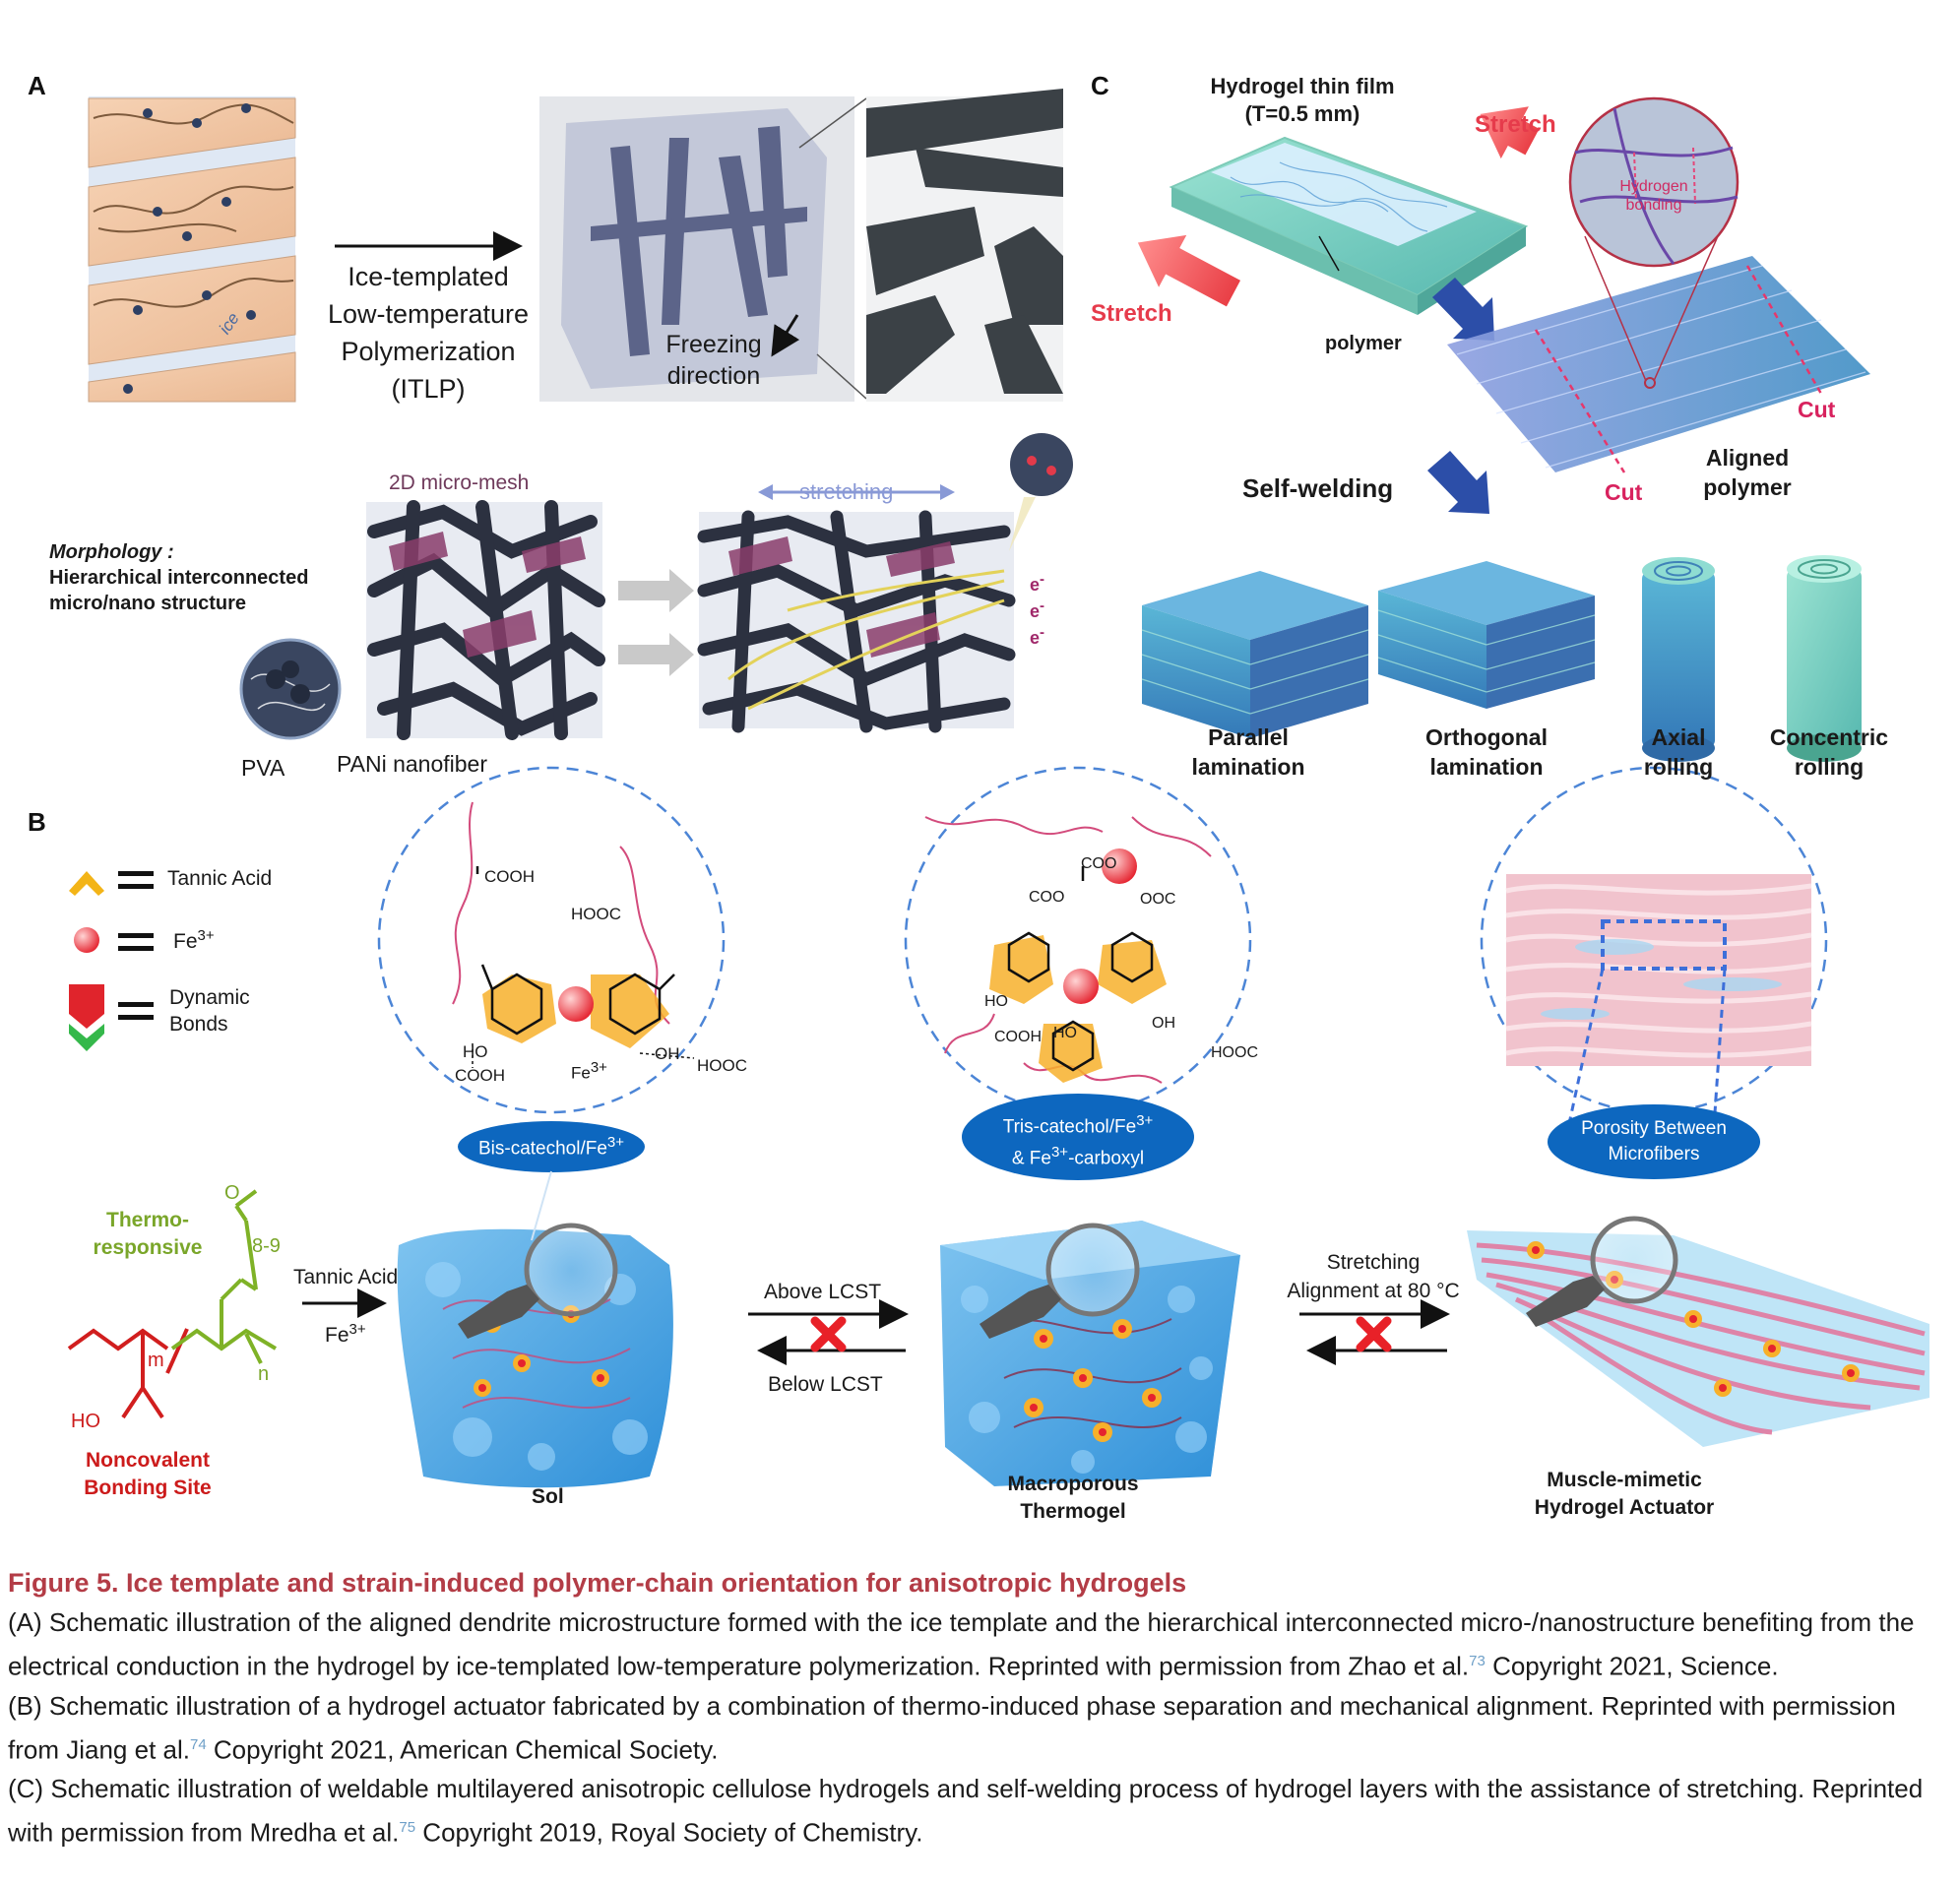 The image size is (1960, 1885). I want to click on electron-3: e, so click(1035, 638).